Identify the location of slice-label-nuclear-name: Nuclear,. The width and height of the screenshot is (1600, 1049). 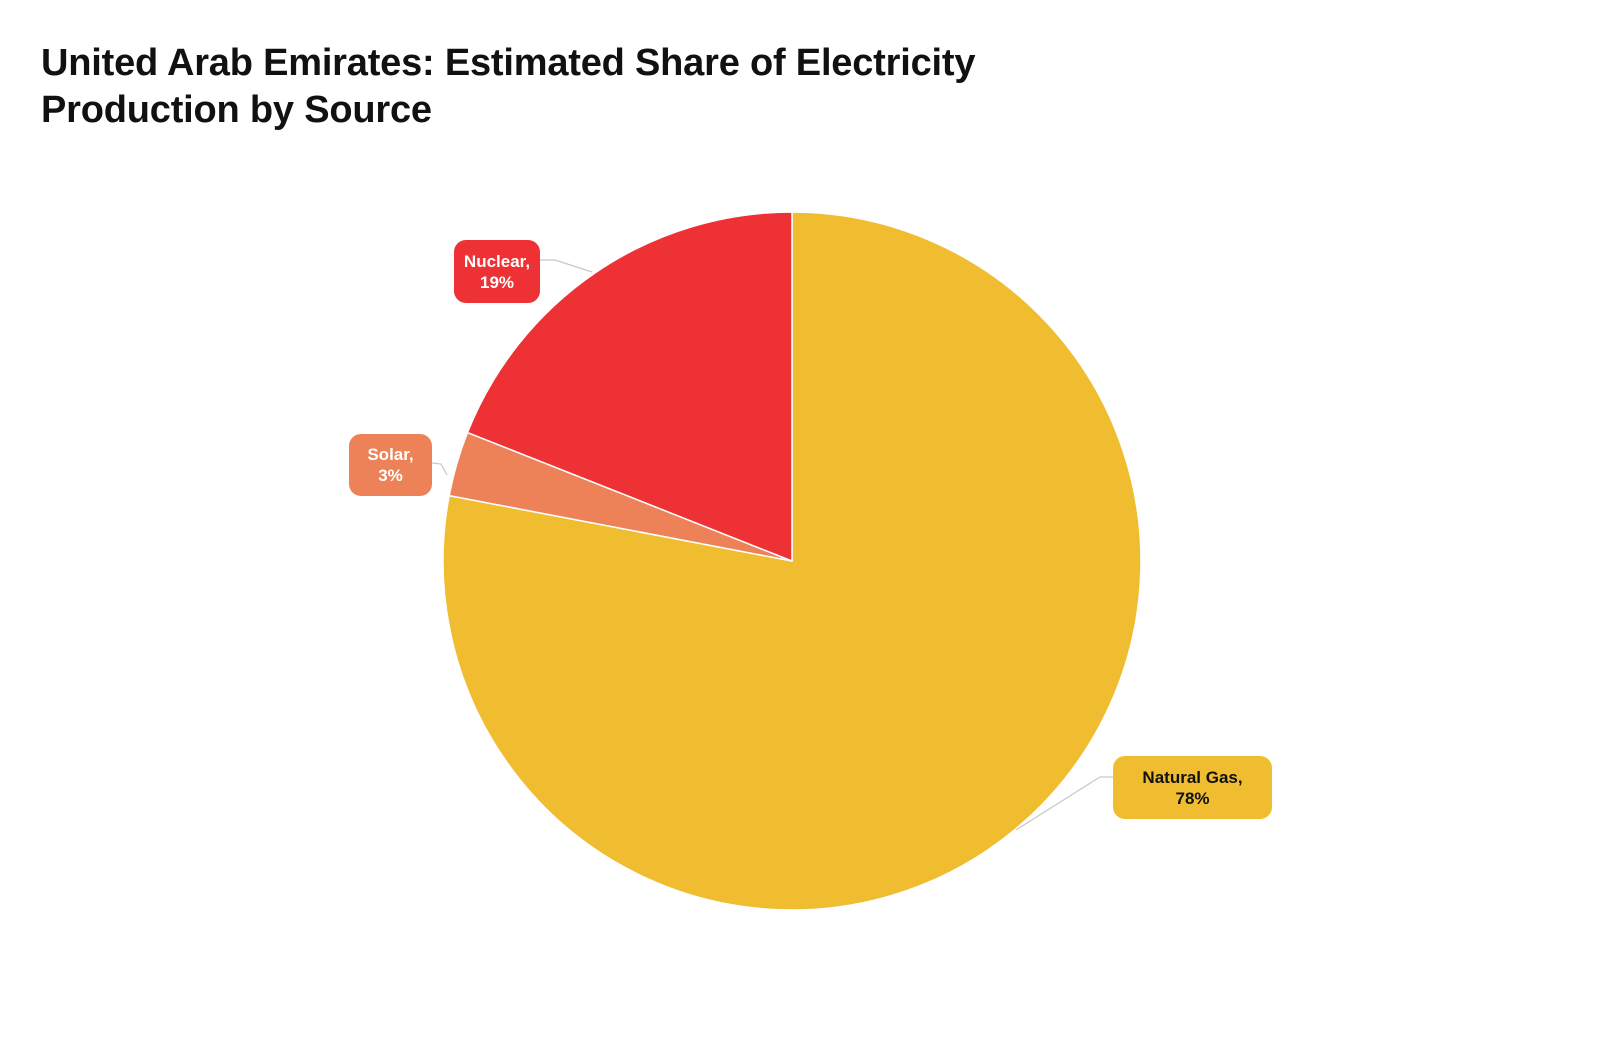
(497, 261).